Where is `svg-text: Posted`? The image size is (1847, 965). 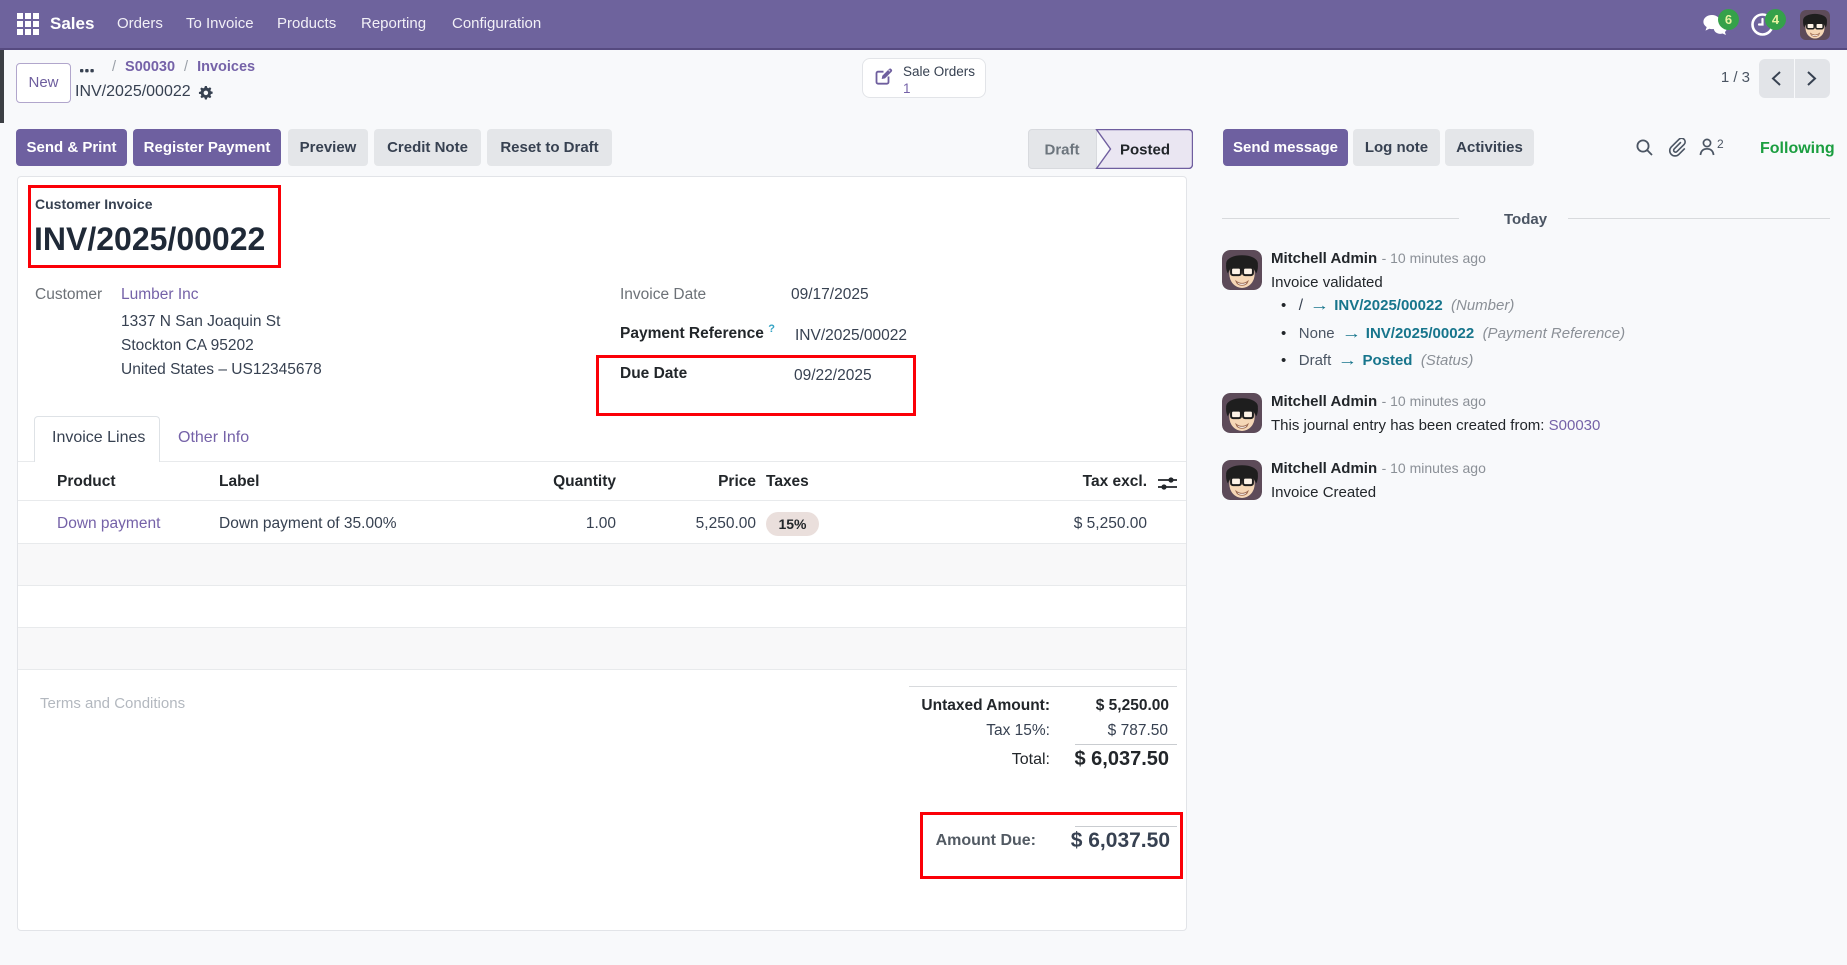 svg-text: Posted is located at coordinates (1145, 150).